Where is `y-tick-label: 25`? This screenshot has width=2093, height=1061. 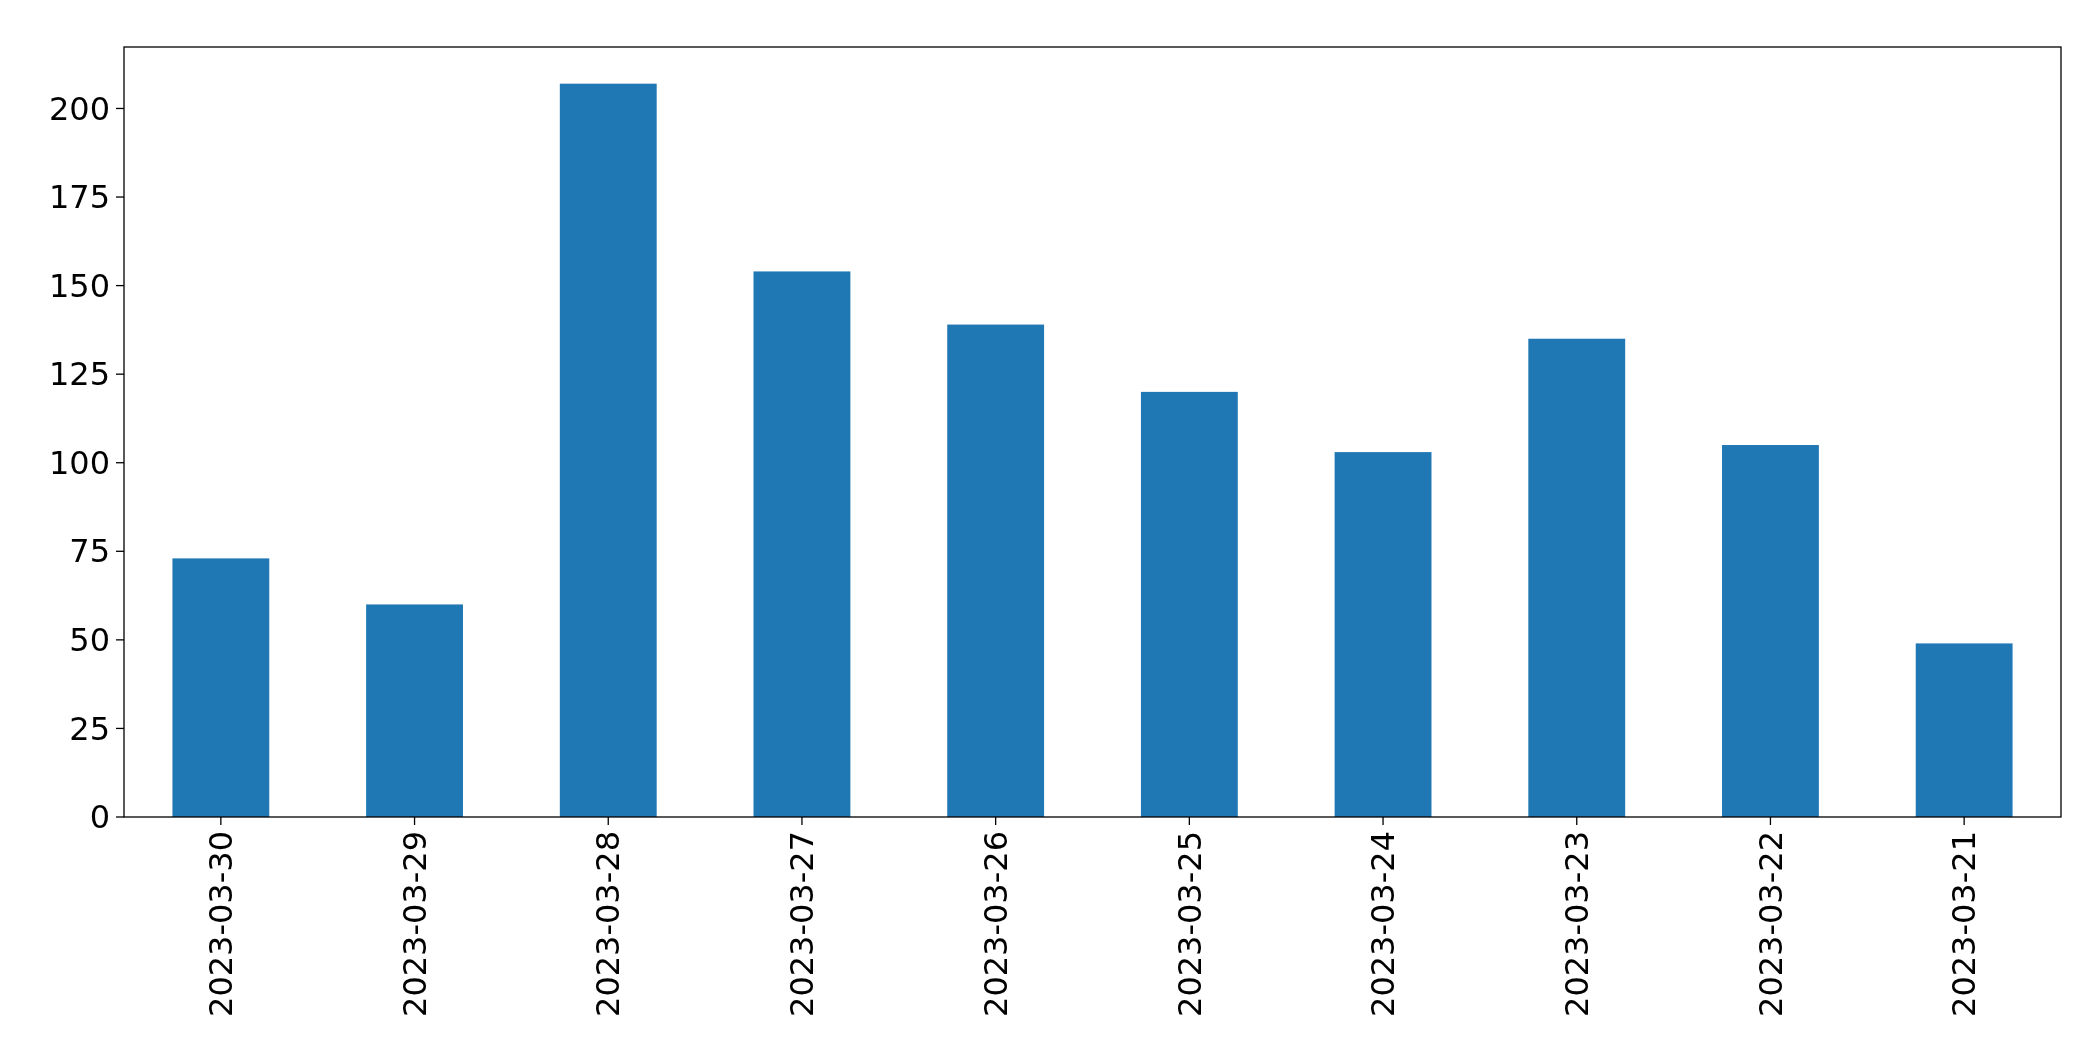
y-tick-label: 25 is located at coordinates (89, 728).